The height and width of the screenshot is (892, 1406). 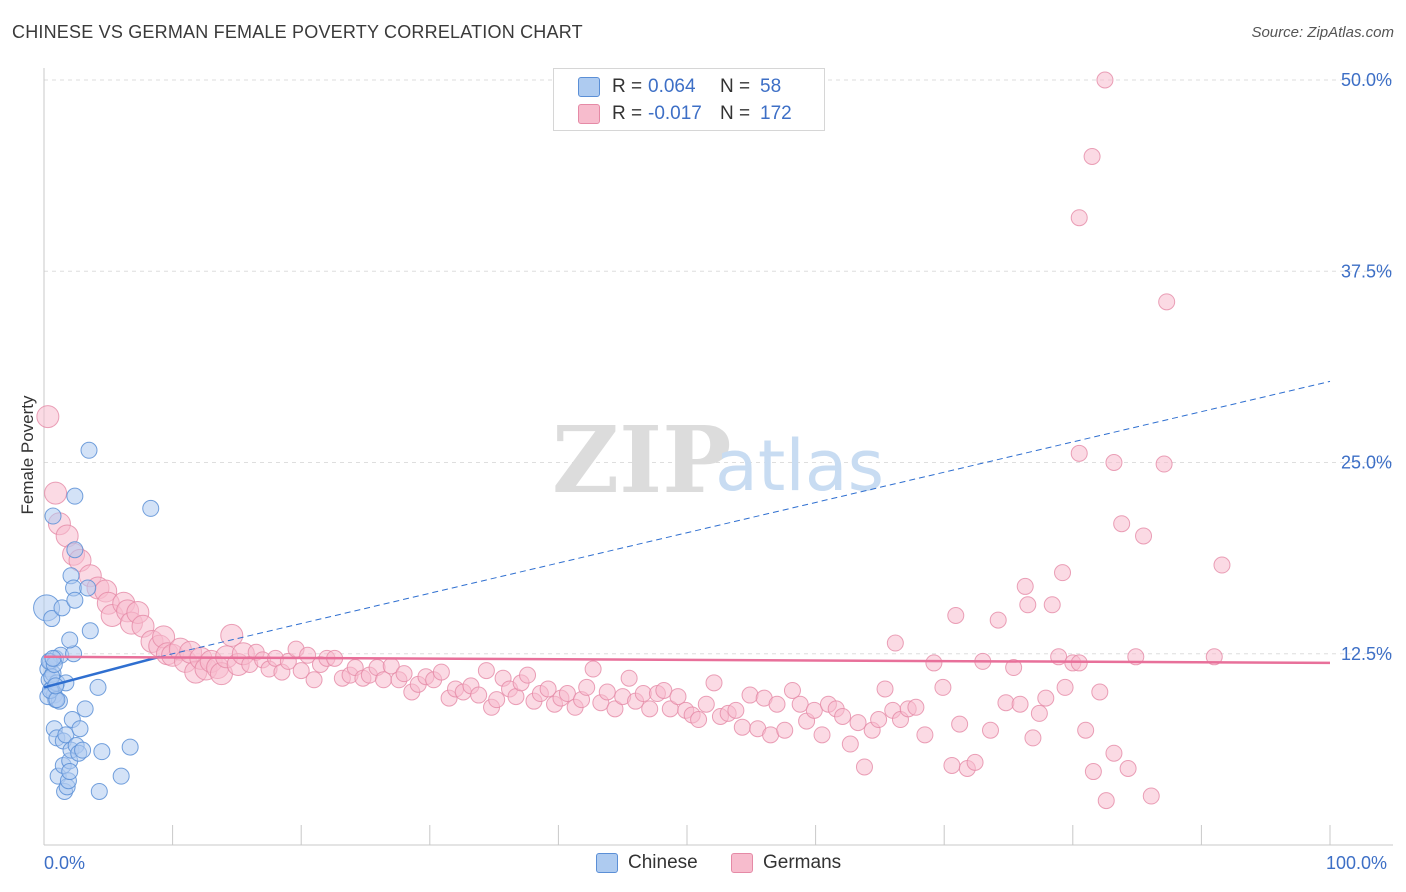 I want to click on chinese-points, so click(x=96, y=620).